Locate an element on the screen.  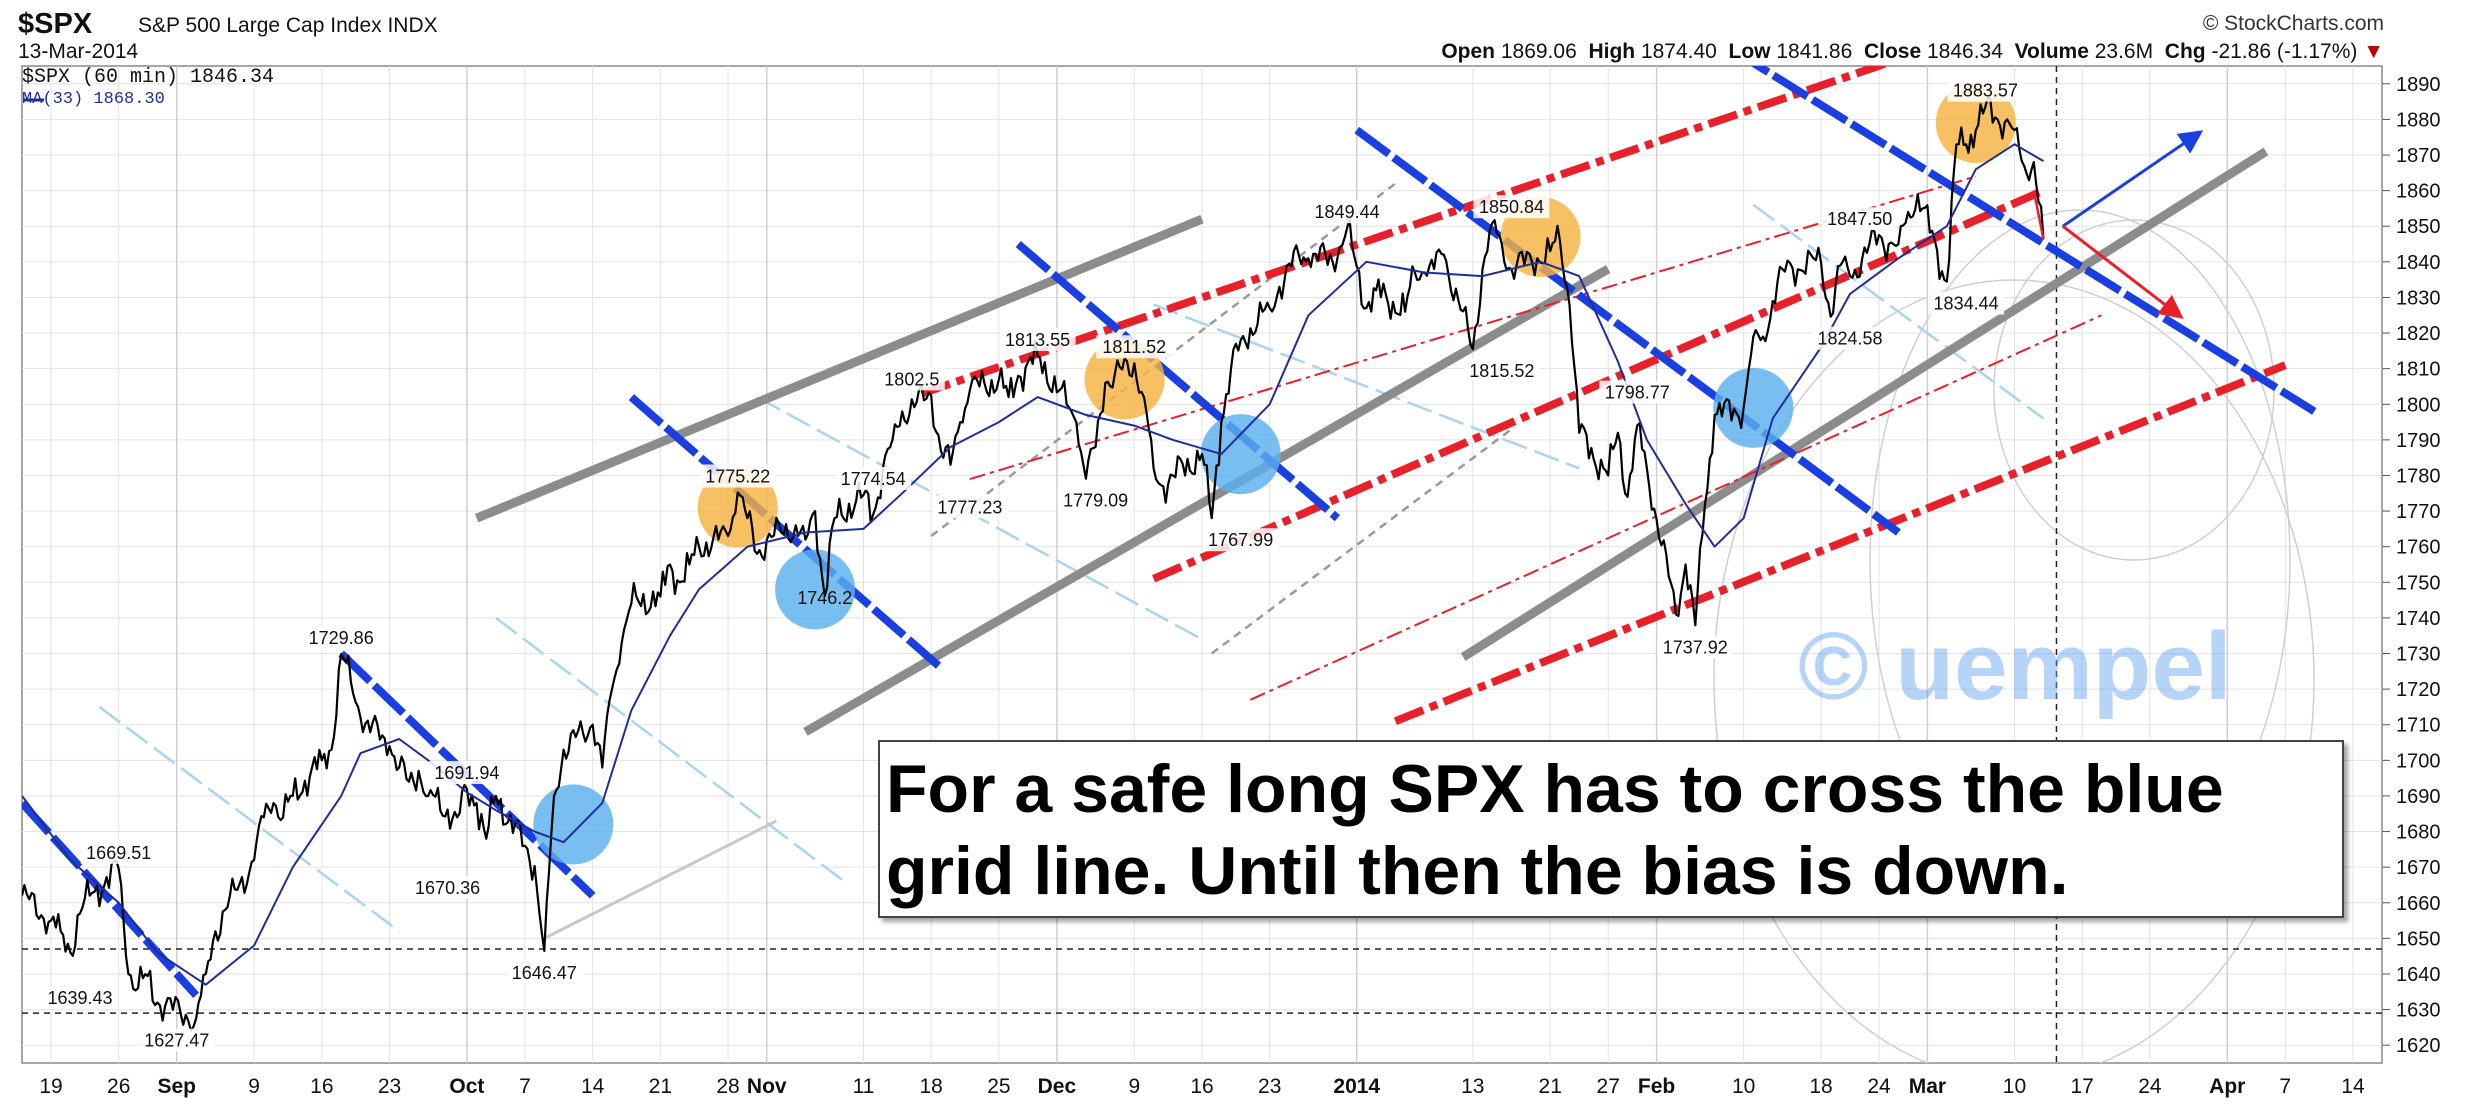
y-tick-label: 1710 is located at coordinates (2418, 726).